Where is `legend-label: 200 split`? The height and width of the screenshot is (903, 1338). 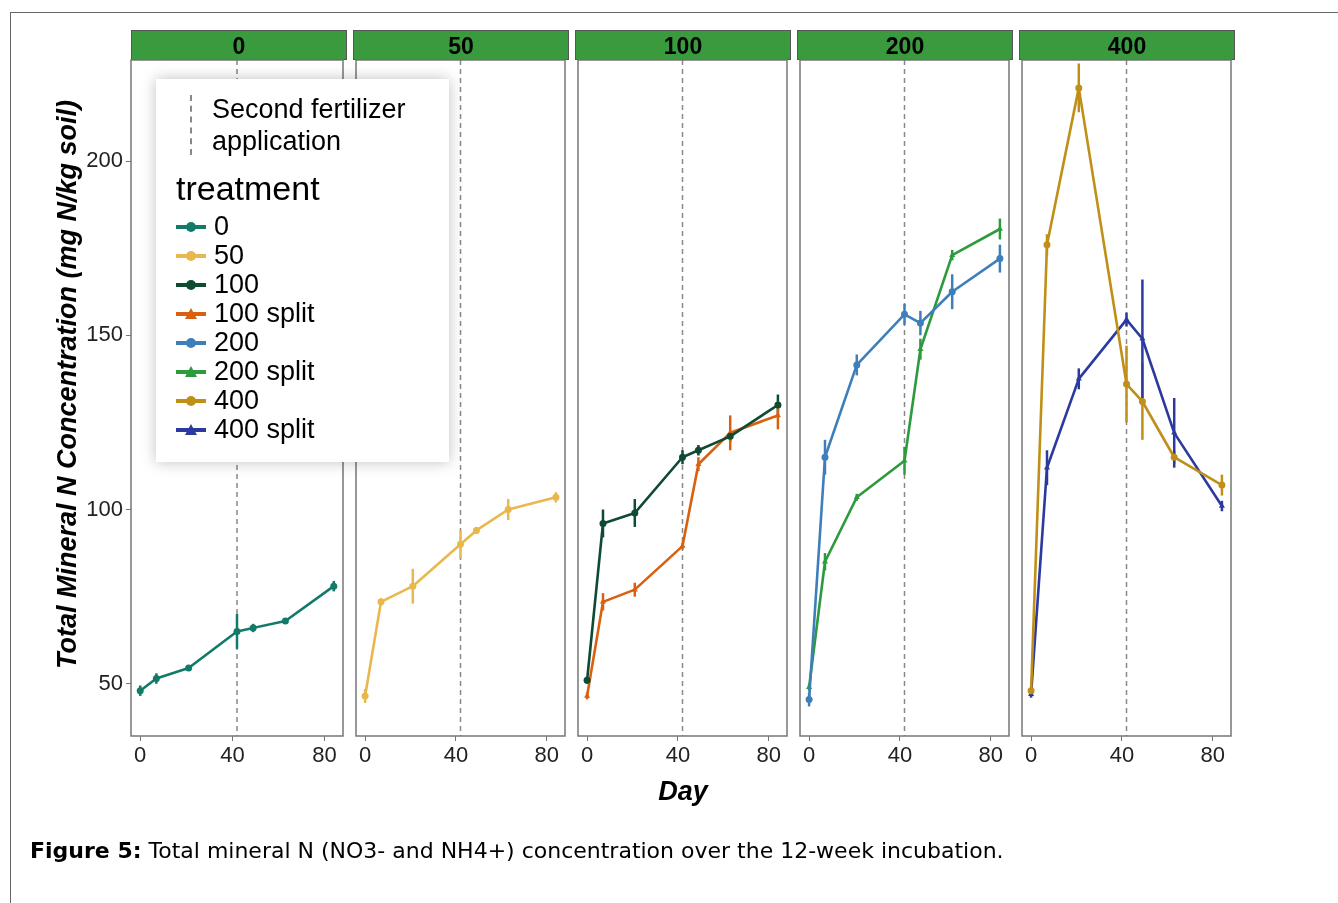 legend-label: 200 split is located at coordinates (264, 371).